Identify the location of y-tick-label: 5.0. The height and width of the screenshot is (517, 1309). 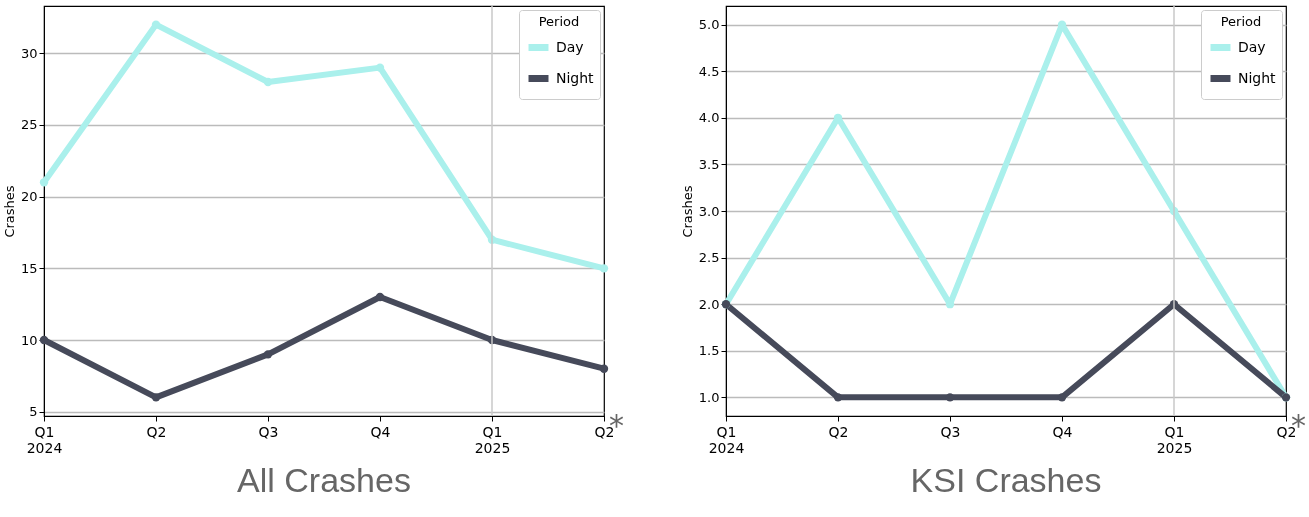
(709, 25).